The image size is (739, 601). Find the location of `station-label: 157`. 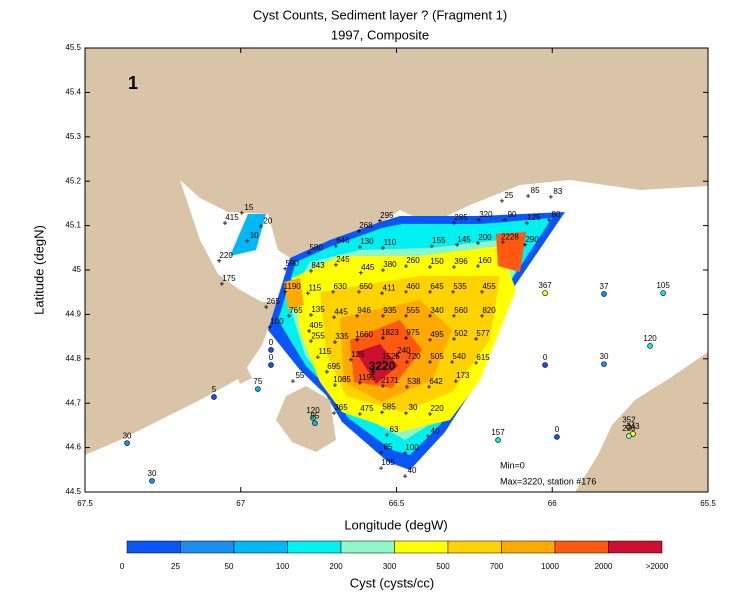

station-label: 157 is located at coordinates (498, 432).